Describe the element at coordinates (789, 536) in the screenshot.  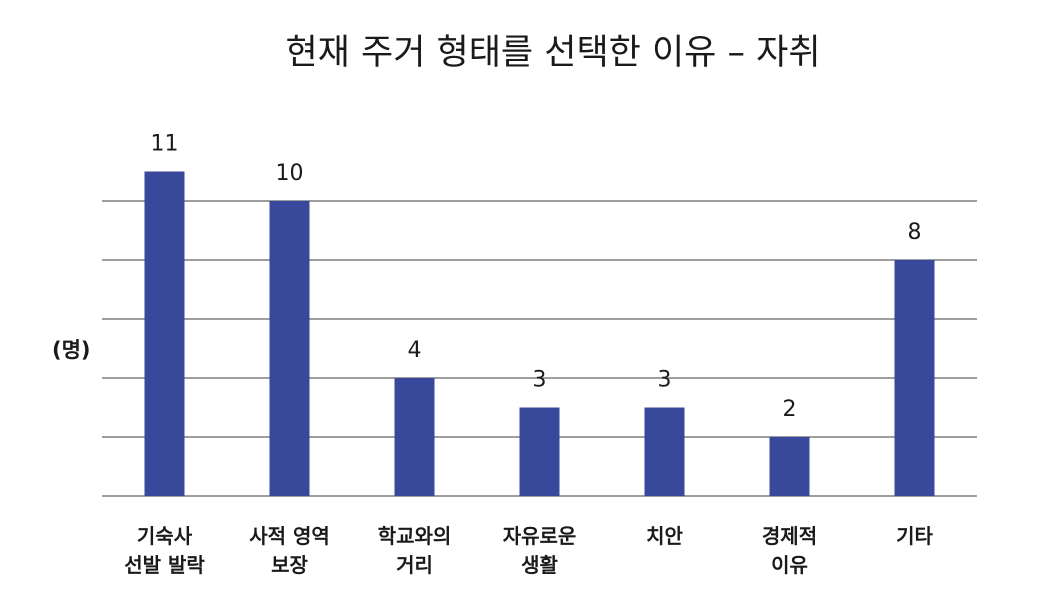
I see `category-label-line: 경제적` at that location.